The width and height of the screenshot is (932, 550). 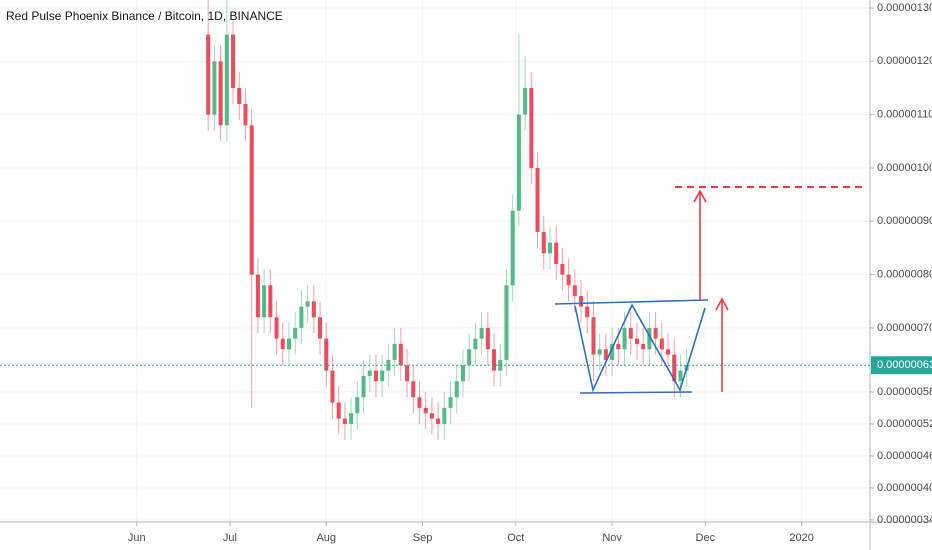 What do you see at coordinates (904, 8) in the screenshot?
I see `y-tick-label: 0.00000130` at bounding box center [904, 8].